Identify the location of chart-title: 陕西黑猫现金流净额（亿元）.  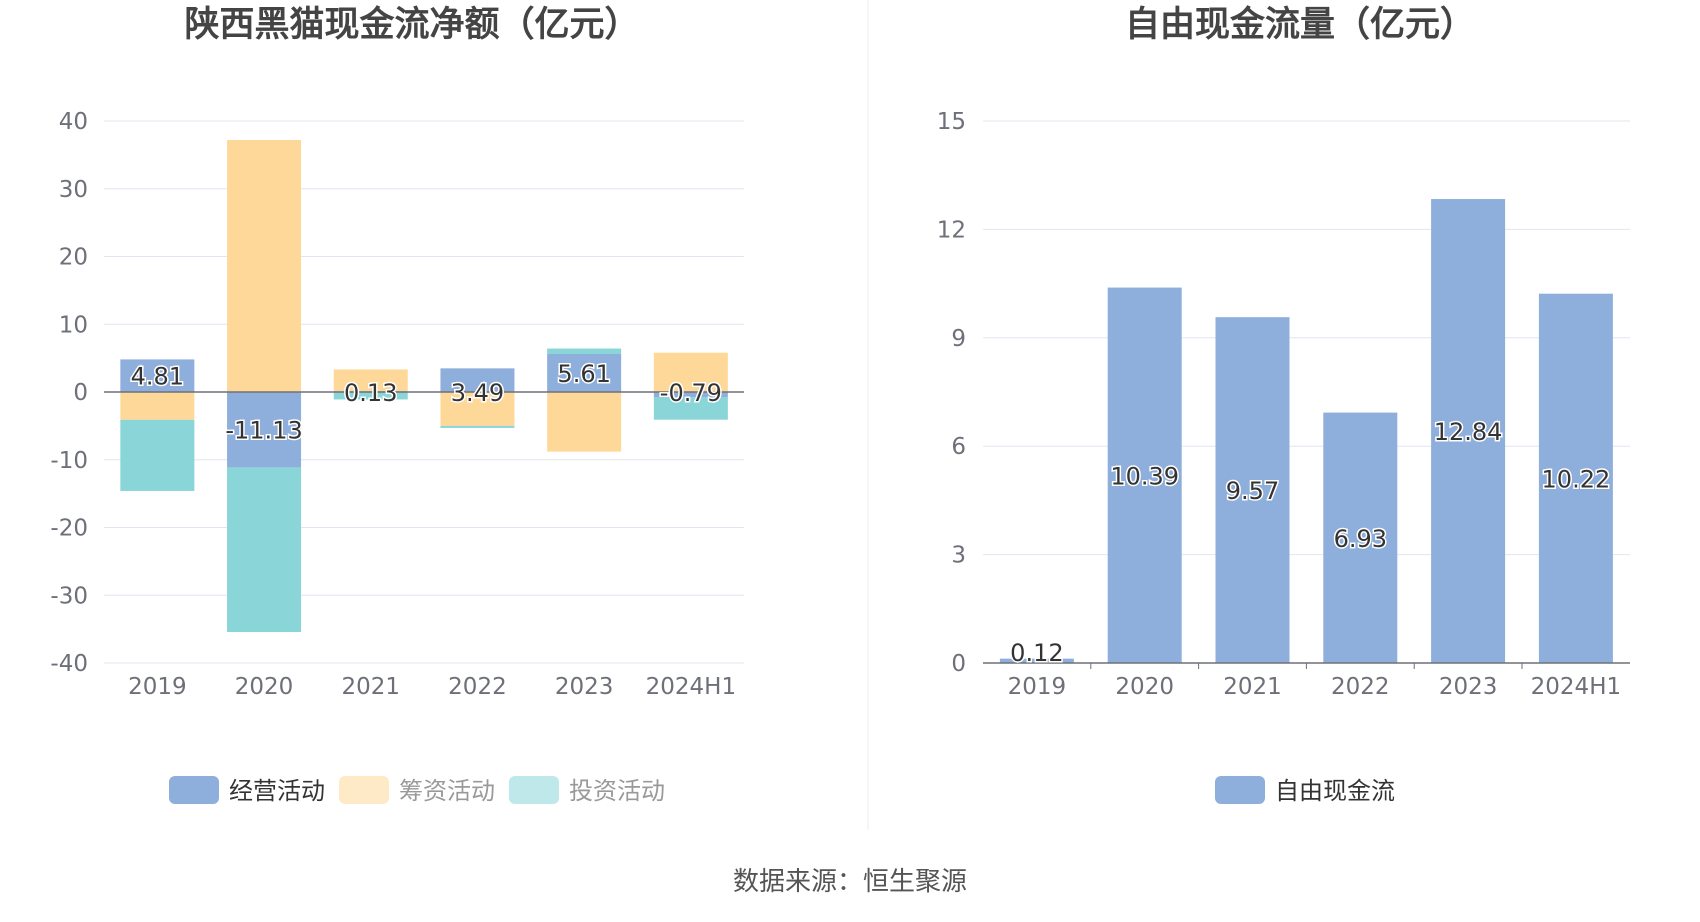
(411, 24).